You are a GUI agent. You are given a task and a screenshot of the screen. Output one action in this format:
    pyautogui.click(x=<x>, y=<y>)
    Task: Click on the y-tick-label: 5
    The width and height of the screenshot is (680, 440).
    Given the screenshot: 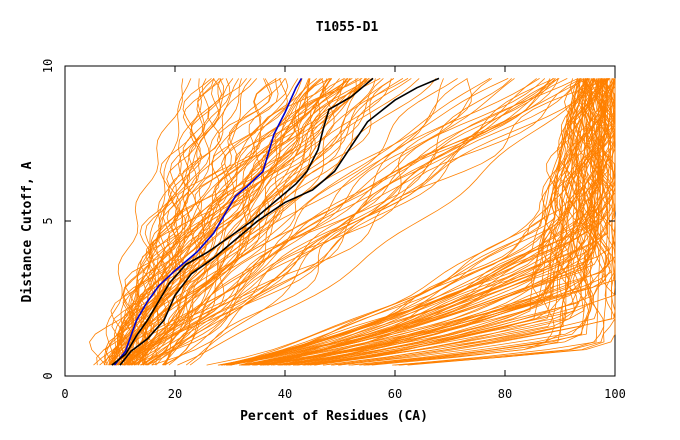 What is the action you would take?
    pyautogui.click(x=48, y=220)
    